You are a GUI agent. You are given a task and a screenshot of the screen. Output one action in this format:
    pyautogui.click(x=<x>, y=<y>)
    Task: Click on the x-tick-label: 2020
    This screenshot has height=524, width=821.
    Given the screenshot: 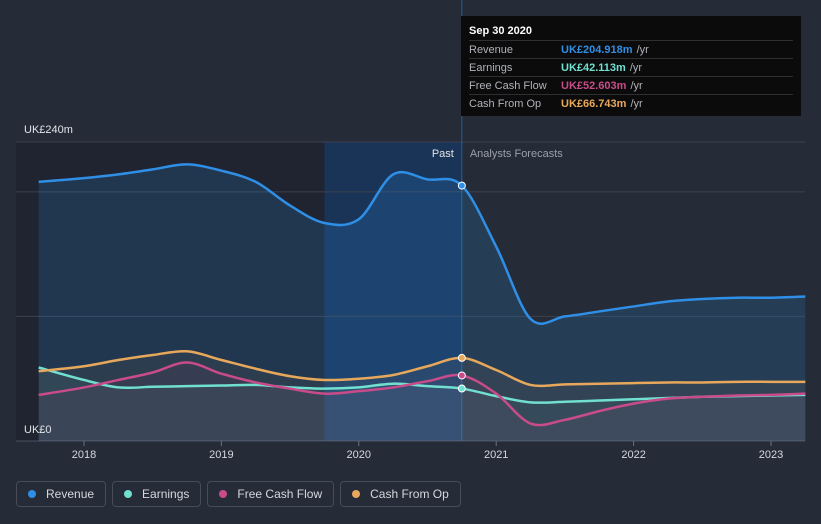 What is the action you would take?
    pyautogui.click(x=359, y=455)
    